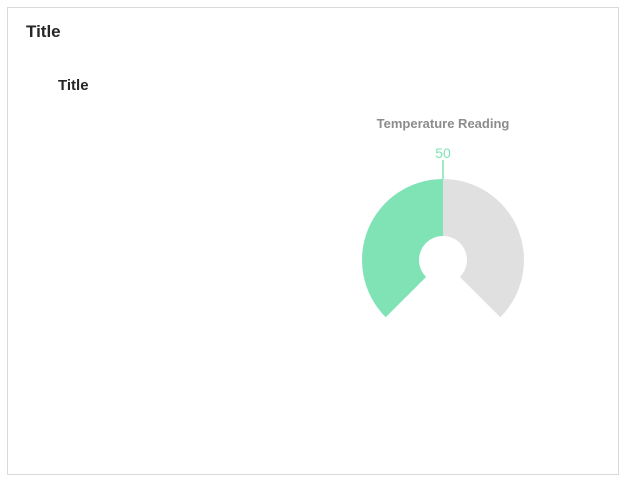 The height and width of the screenshot is (486, 627). What do you see at coordinates (43, 31) in the screenshot?
I see `panel-title: Title` at bounding box center [43, 31].